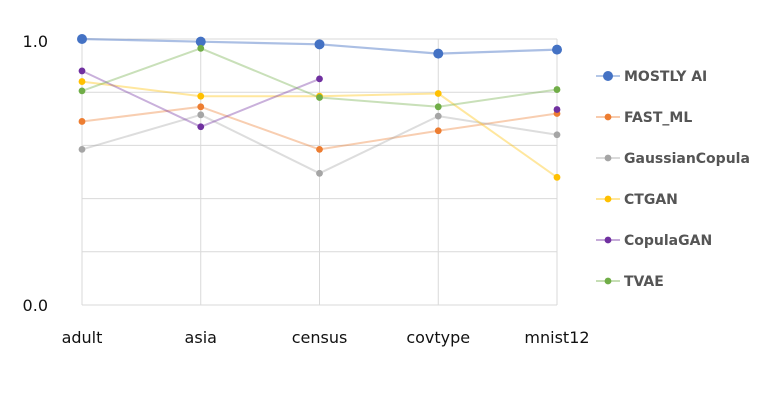 The image size is (768, 403). I want to click on point-tvae-asia, so click(201, 48).